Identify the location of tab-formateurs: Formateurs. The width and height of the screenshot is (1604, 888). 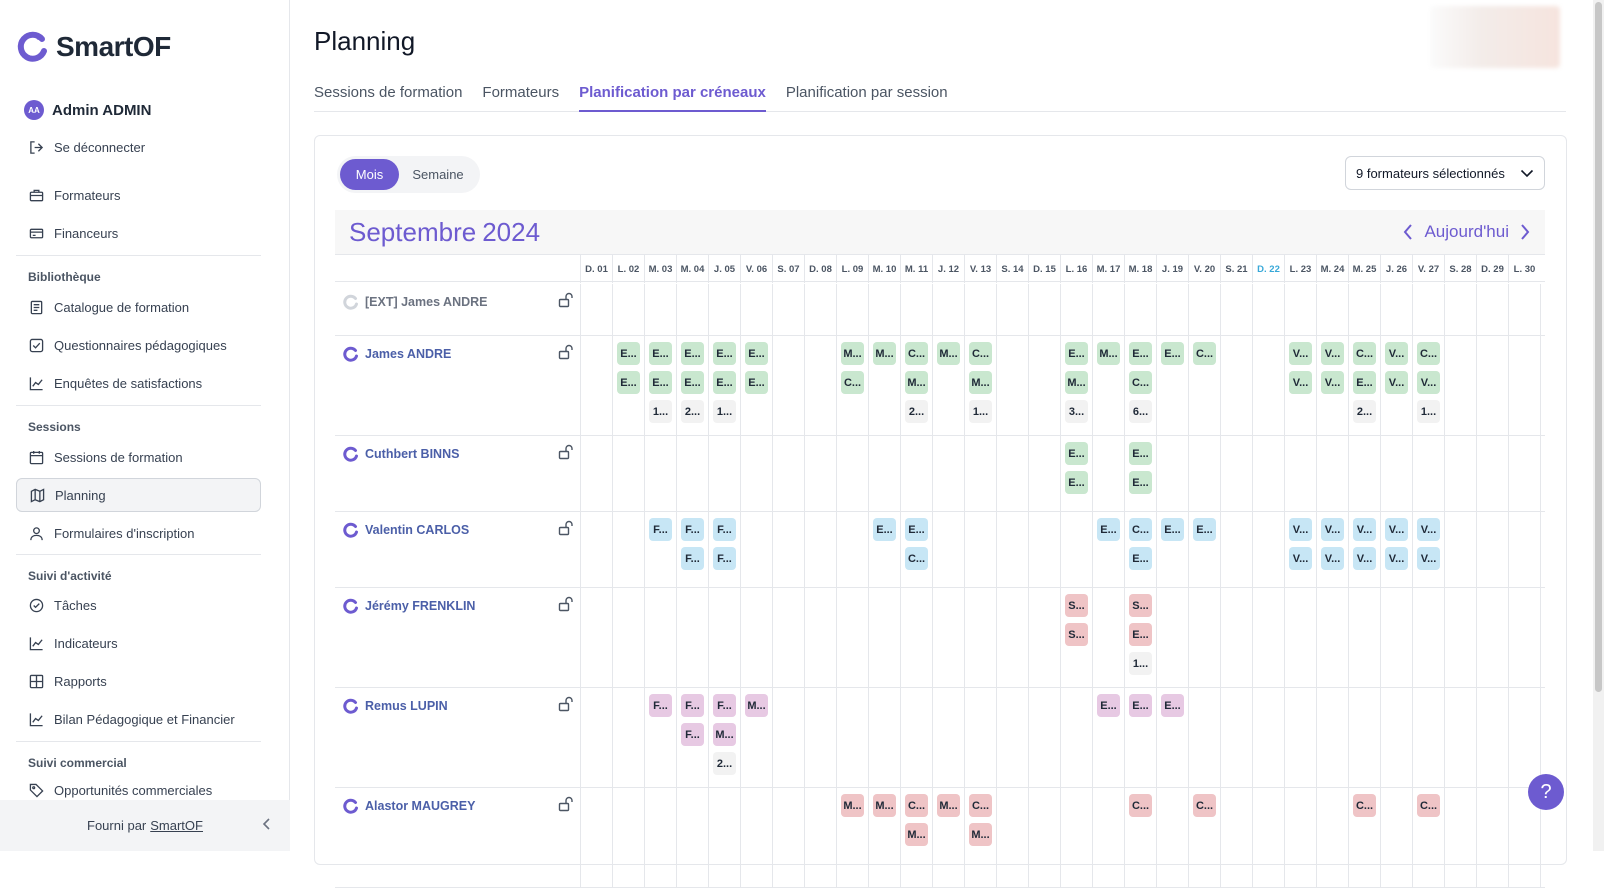
(521, 92).